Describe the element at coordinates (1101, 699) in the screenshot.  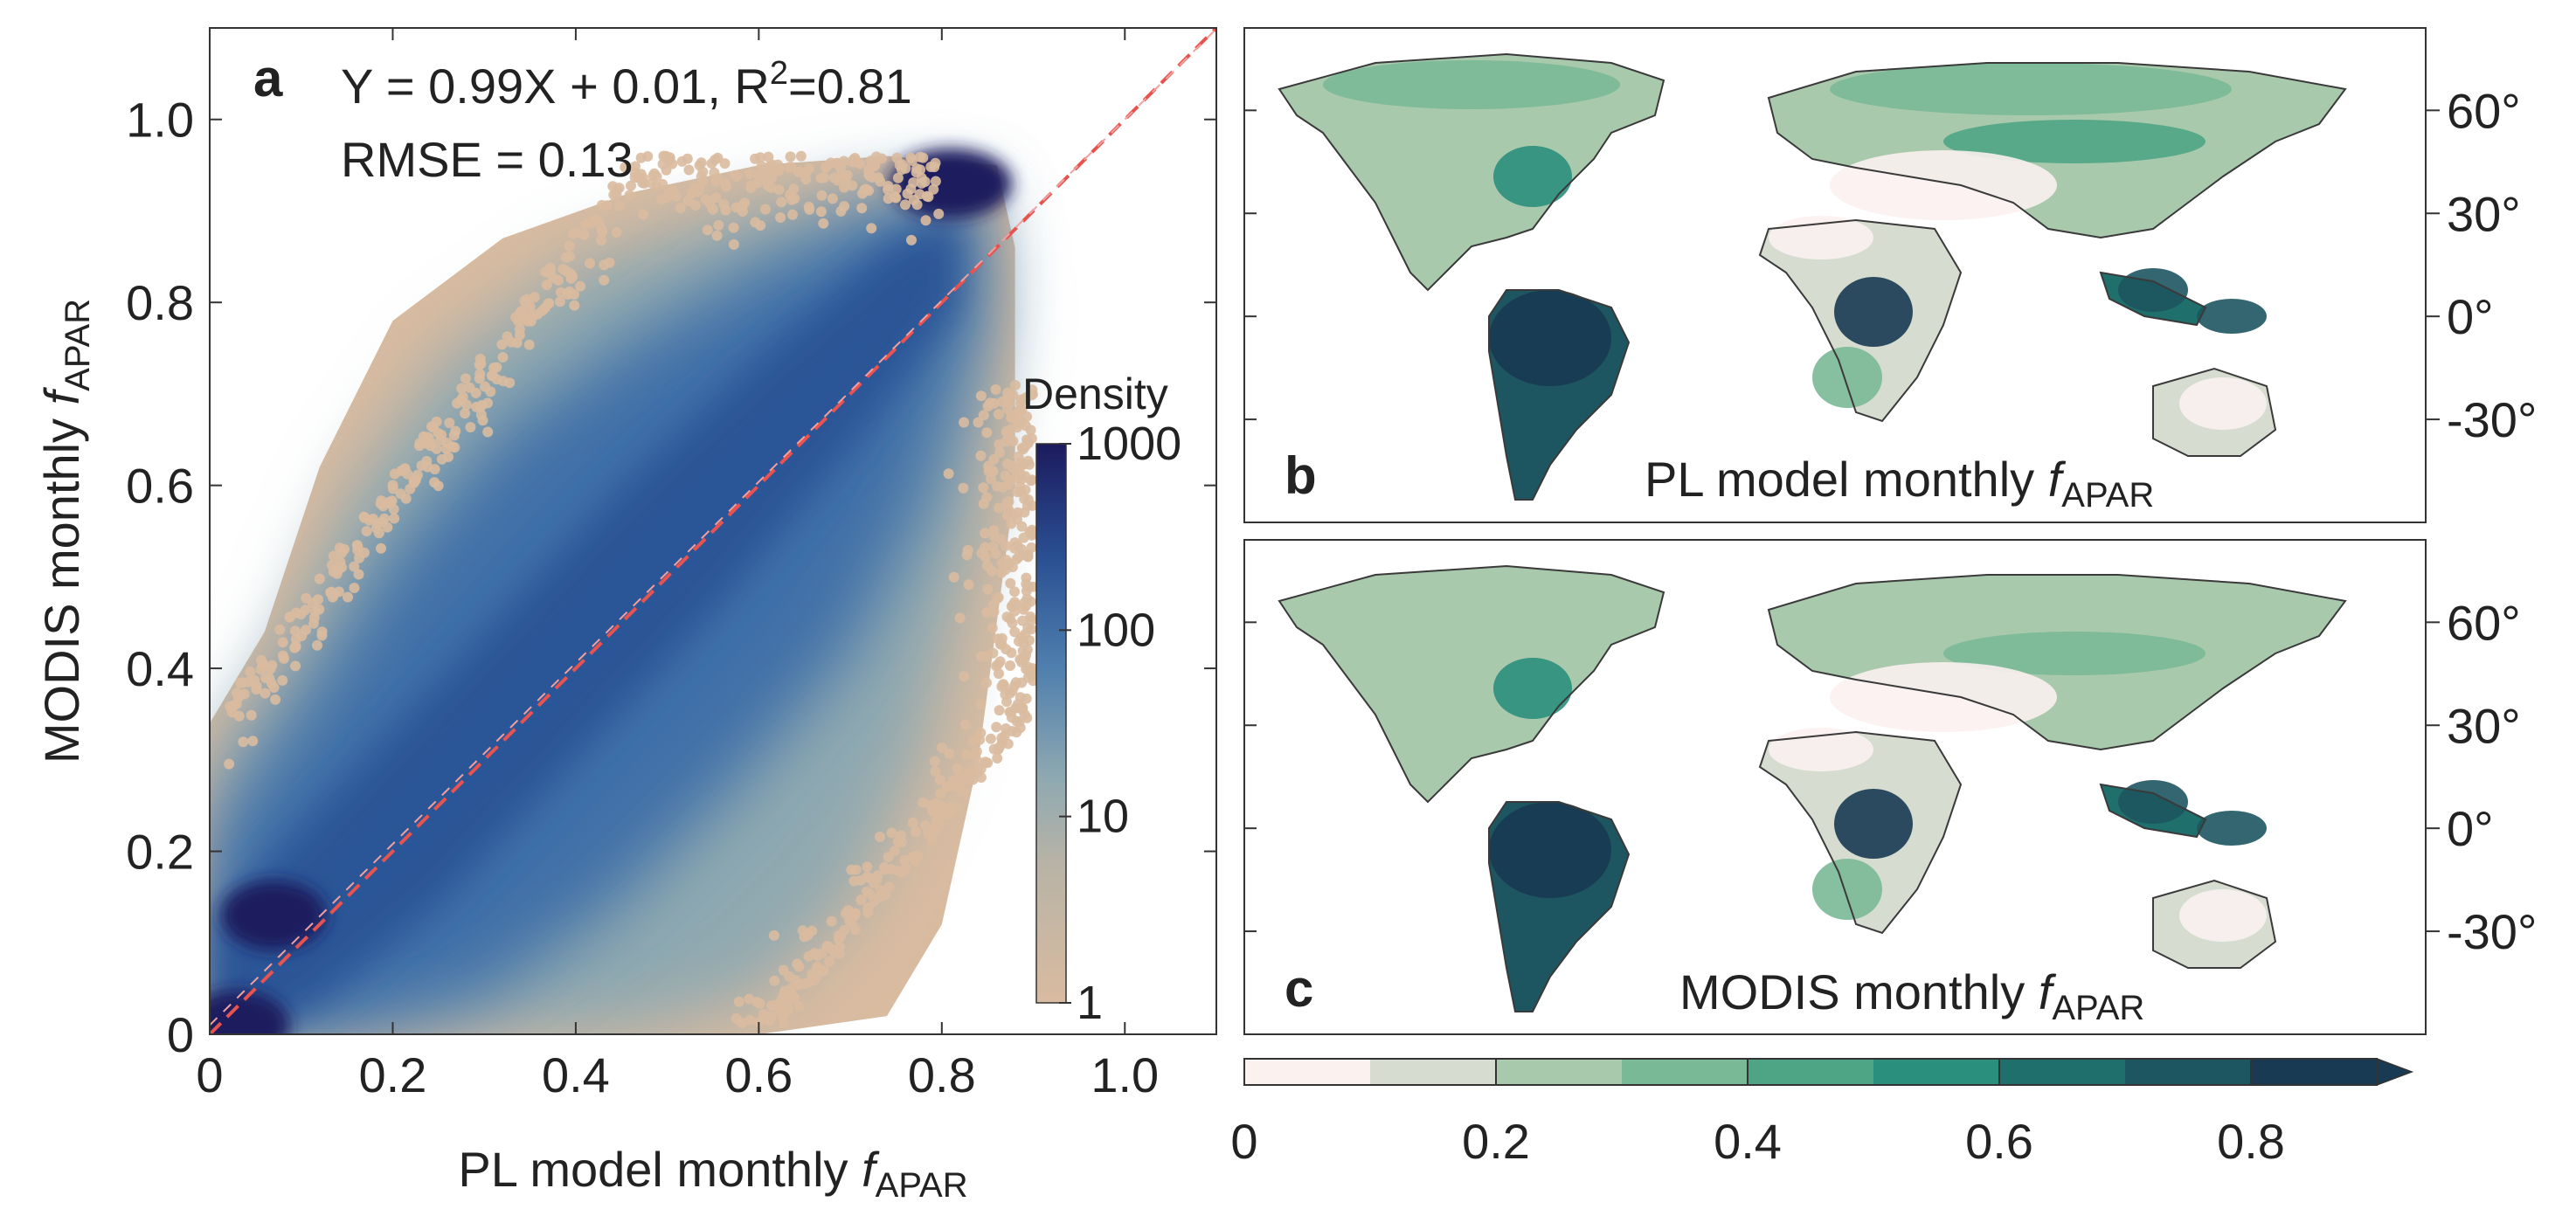
I see `density-colorbar: Density 1 10 100 1000` at that location.